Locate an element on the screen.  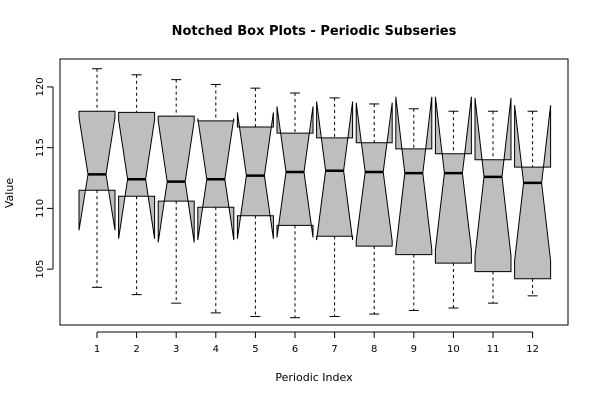
x-tick-label: 9 is located at coordinates (414, 349).